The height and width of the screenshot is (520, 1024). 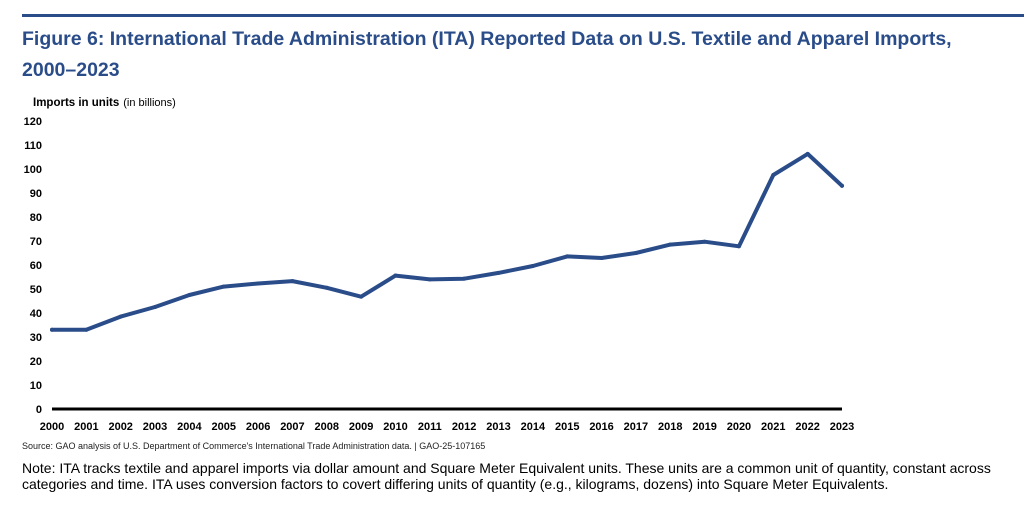 I want to click on data-point-2010, so click(x=395, y=275).